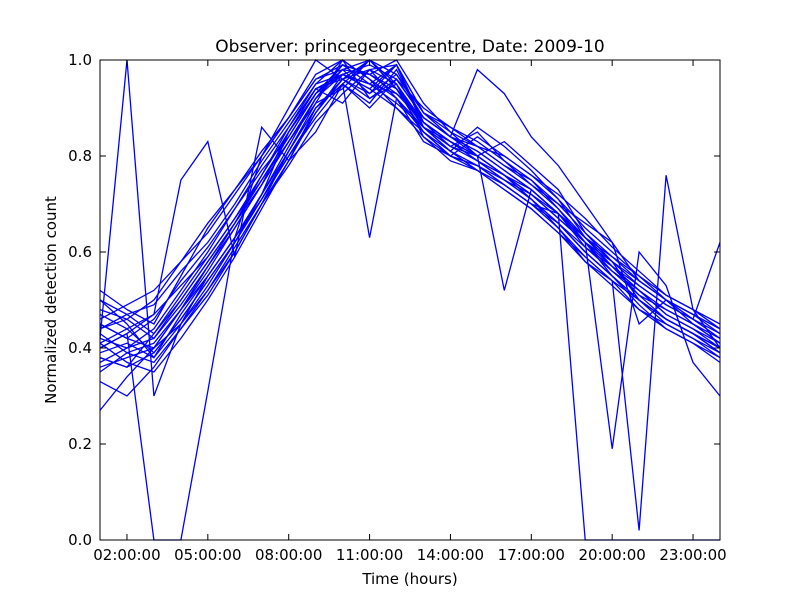 The width and height of the screenshot is (800, 600). What do you see at coordinates (611, 555) in the screenshot?
I see `x-tick-label: 20:00:00` at bounding box center [611, 555].